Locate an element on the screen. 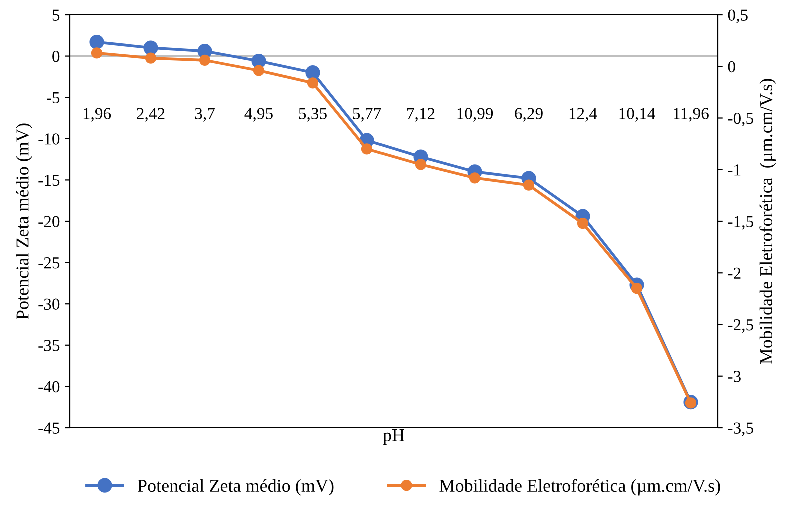  x-tick-label: 10,14 is located at coordinates (638, 115).